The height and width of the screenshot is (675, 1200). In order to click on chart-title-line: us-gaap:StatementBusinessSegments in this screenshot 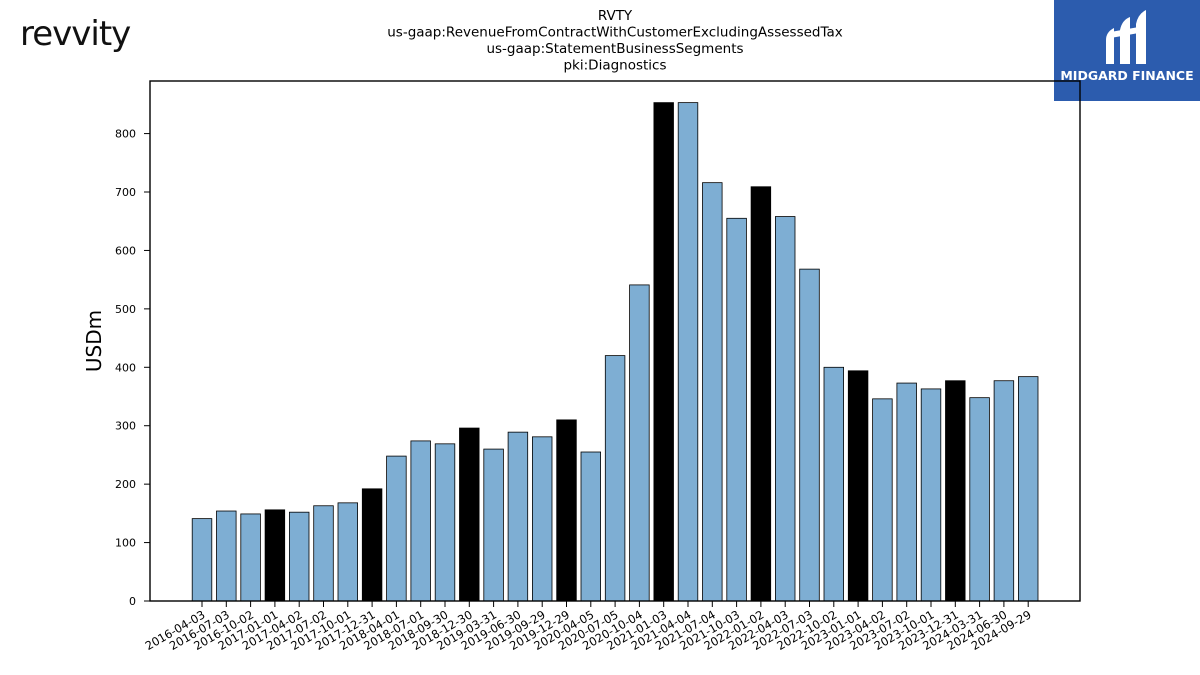, I will do `click(614, 49)`.